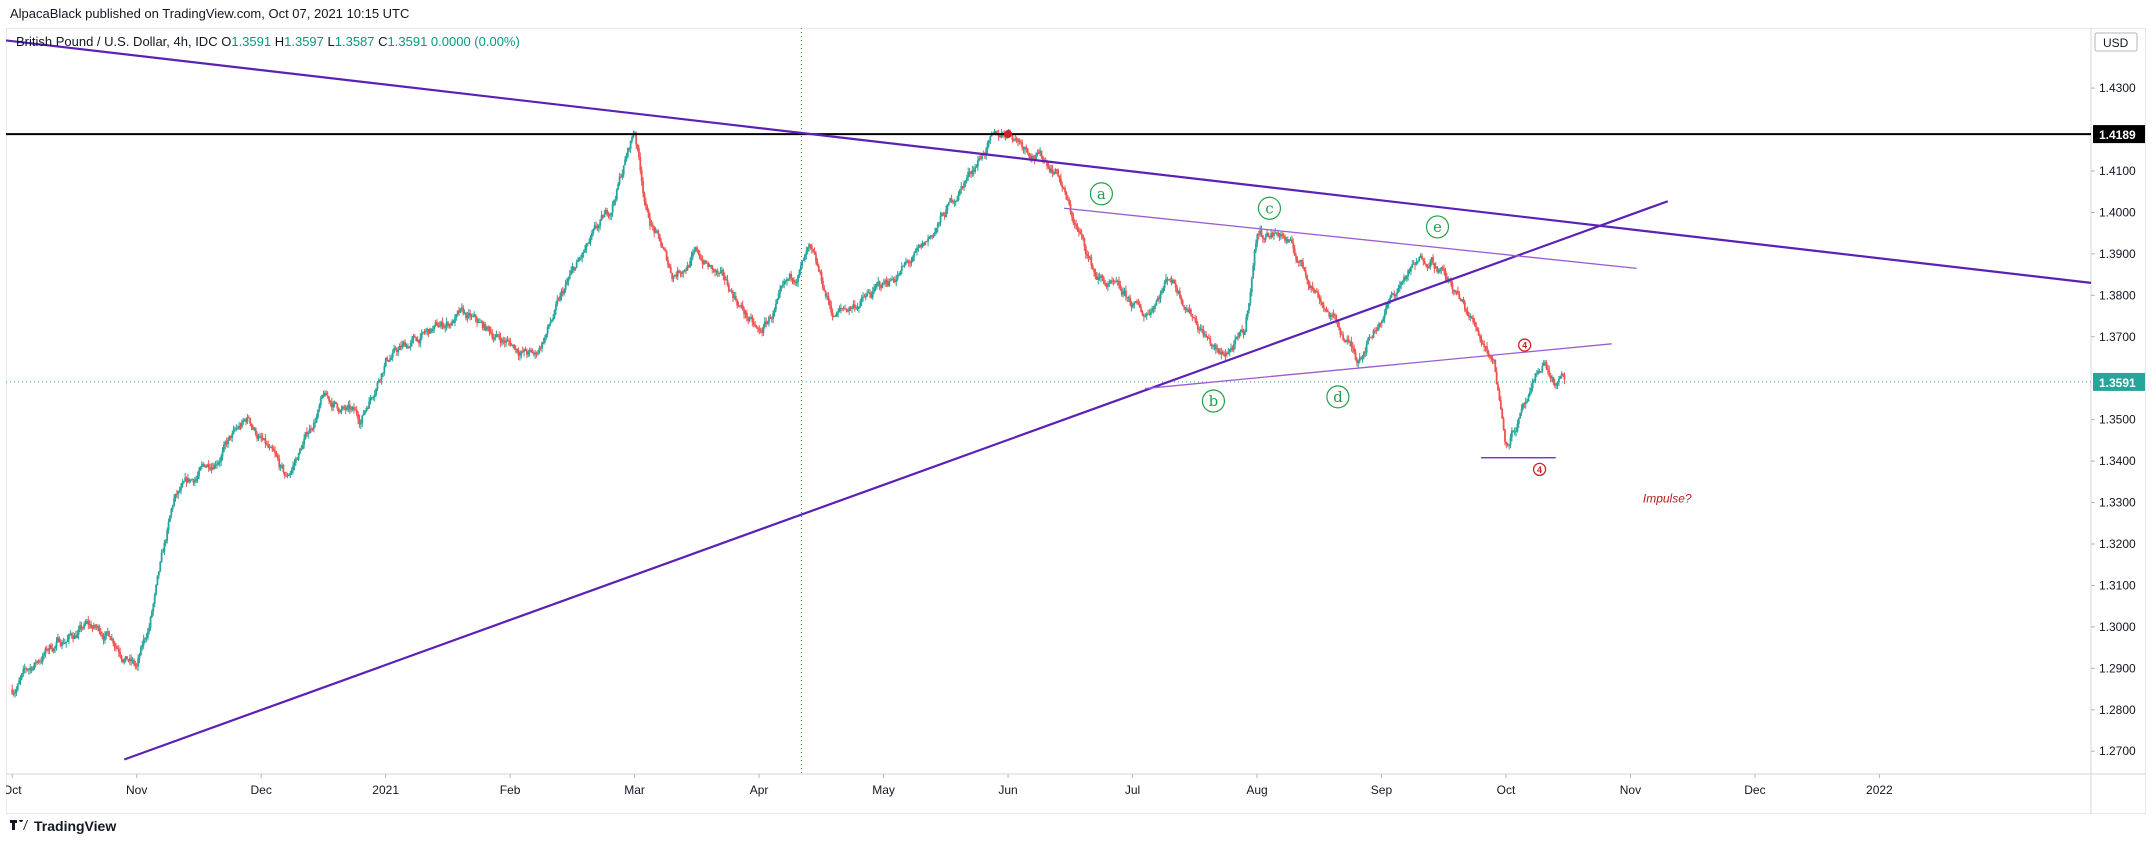  Describe the element at coordinates (63, 826) in the screenshot. I see `tradingview-footer: TradingView` at that location.